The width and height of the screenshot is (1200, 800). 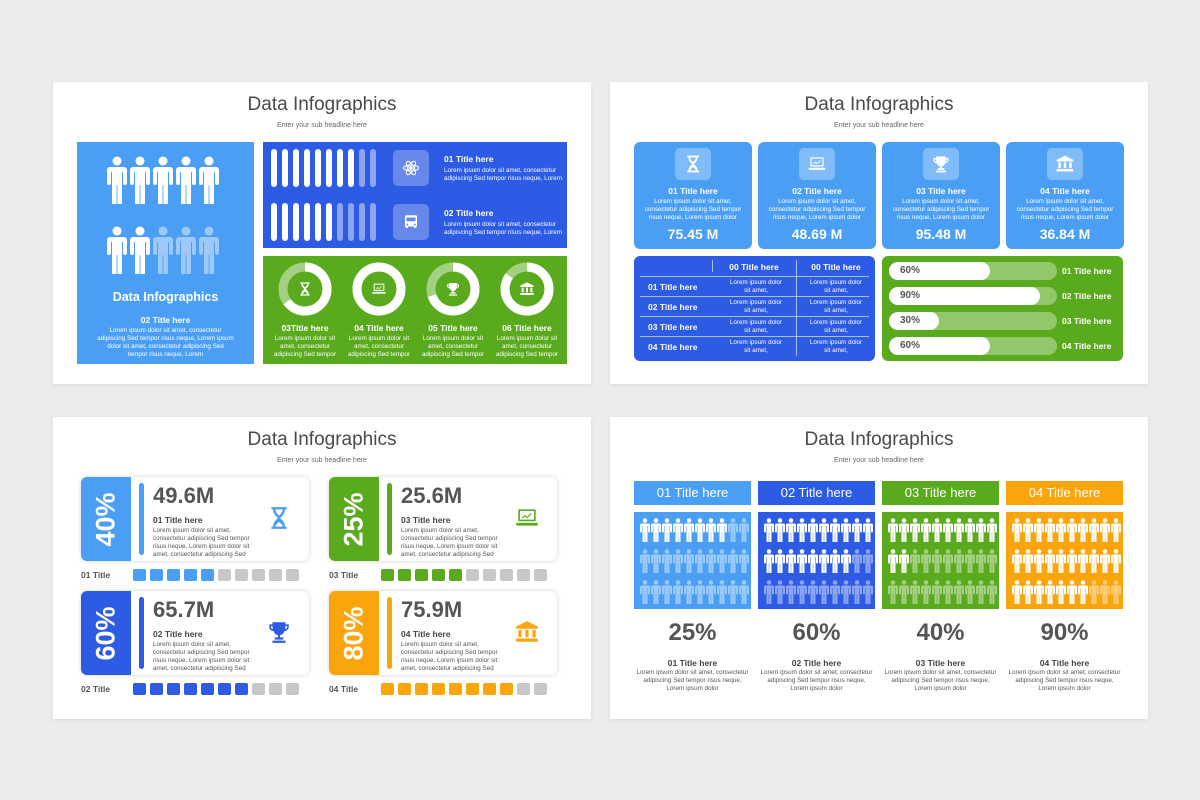 I want to click on kpi-pct: 40%, so click(x=105, y=519).